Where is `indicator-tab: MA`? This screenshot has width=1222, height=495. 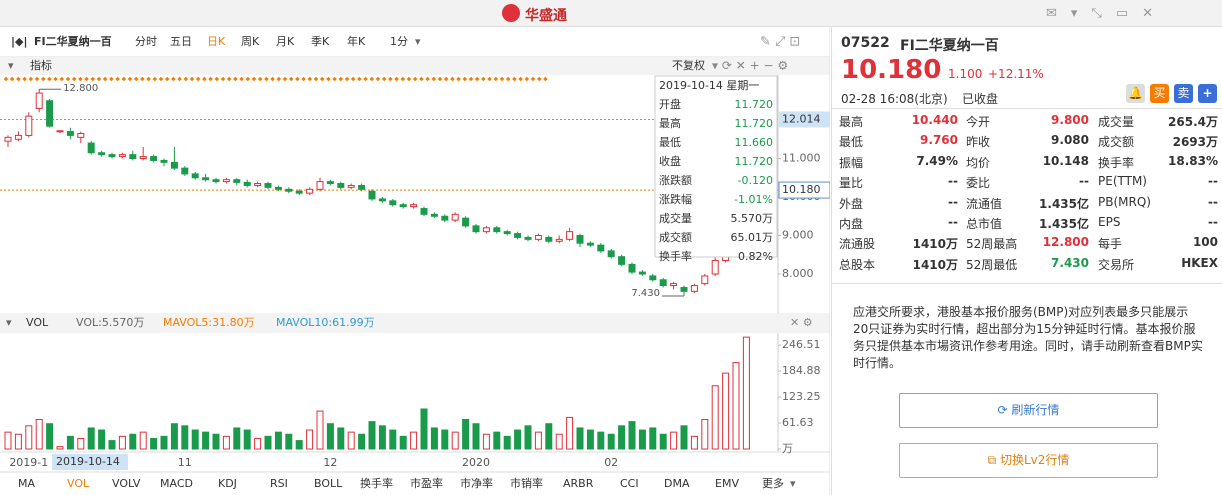
indicator-tab: MA is located at coordinates (26, 483).